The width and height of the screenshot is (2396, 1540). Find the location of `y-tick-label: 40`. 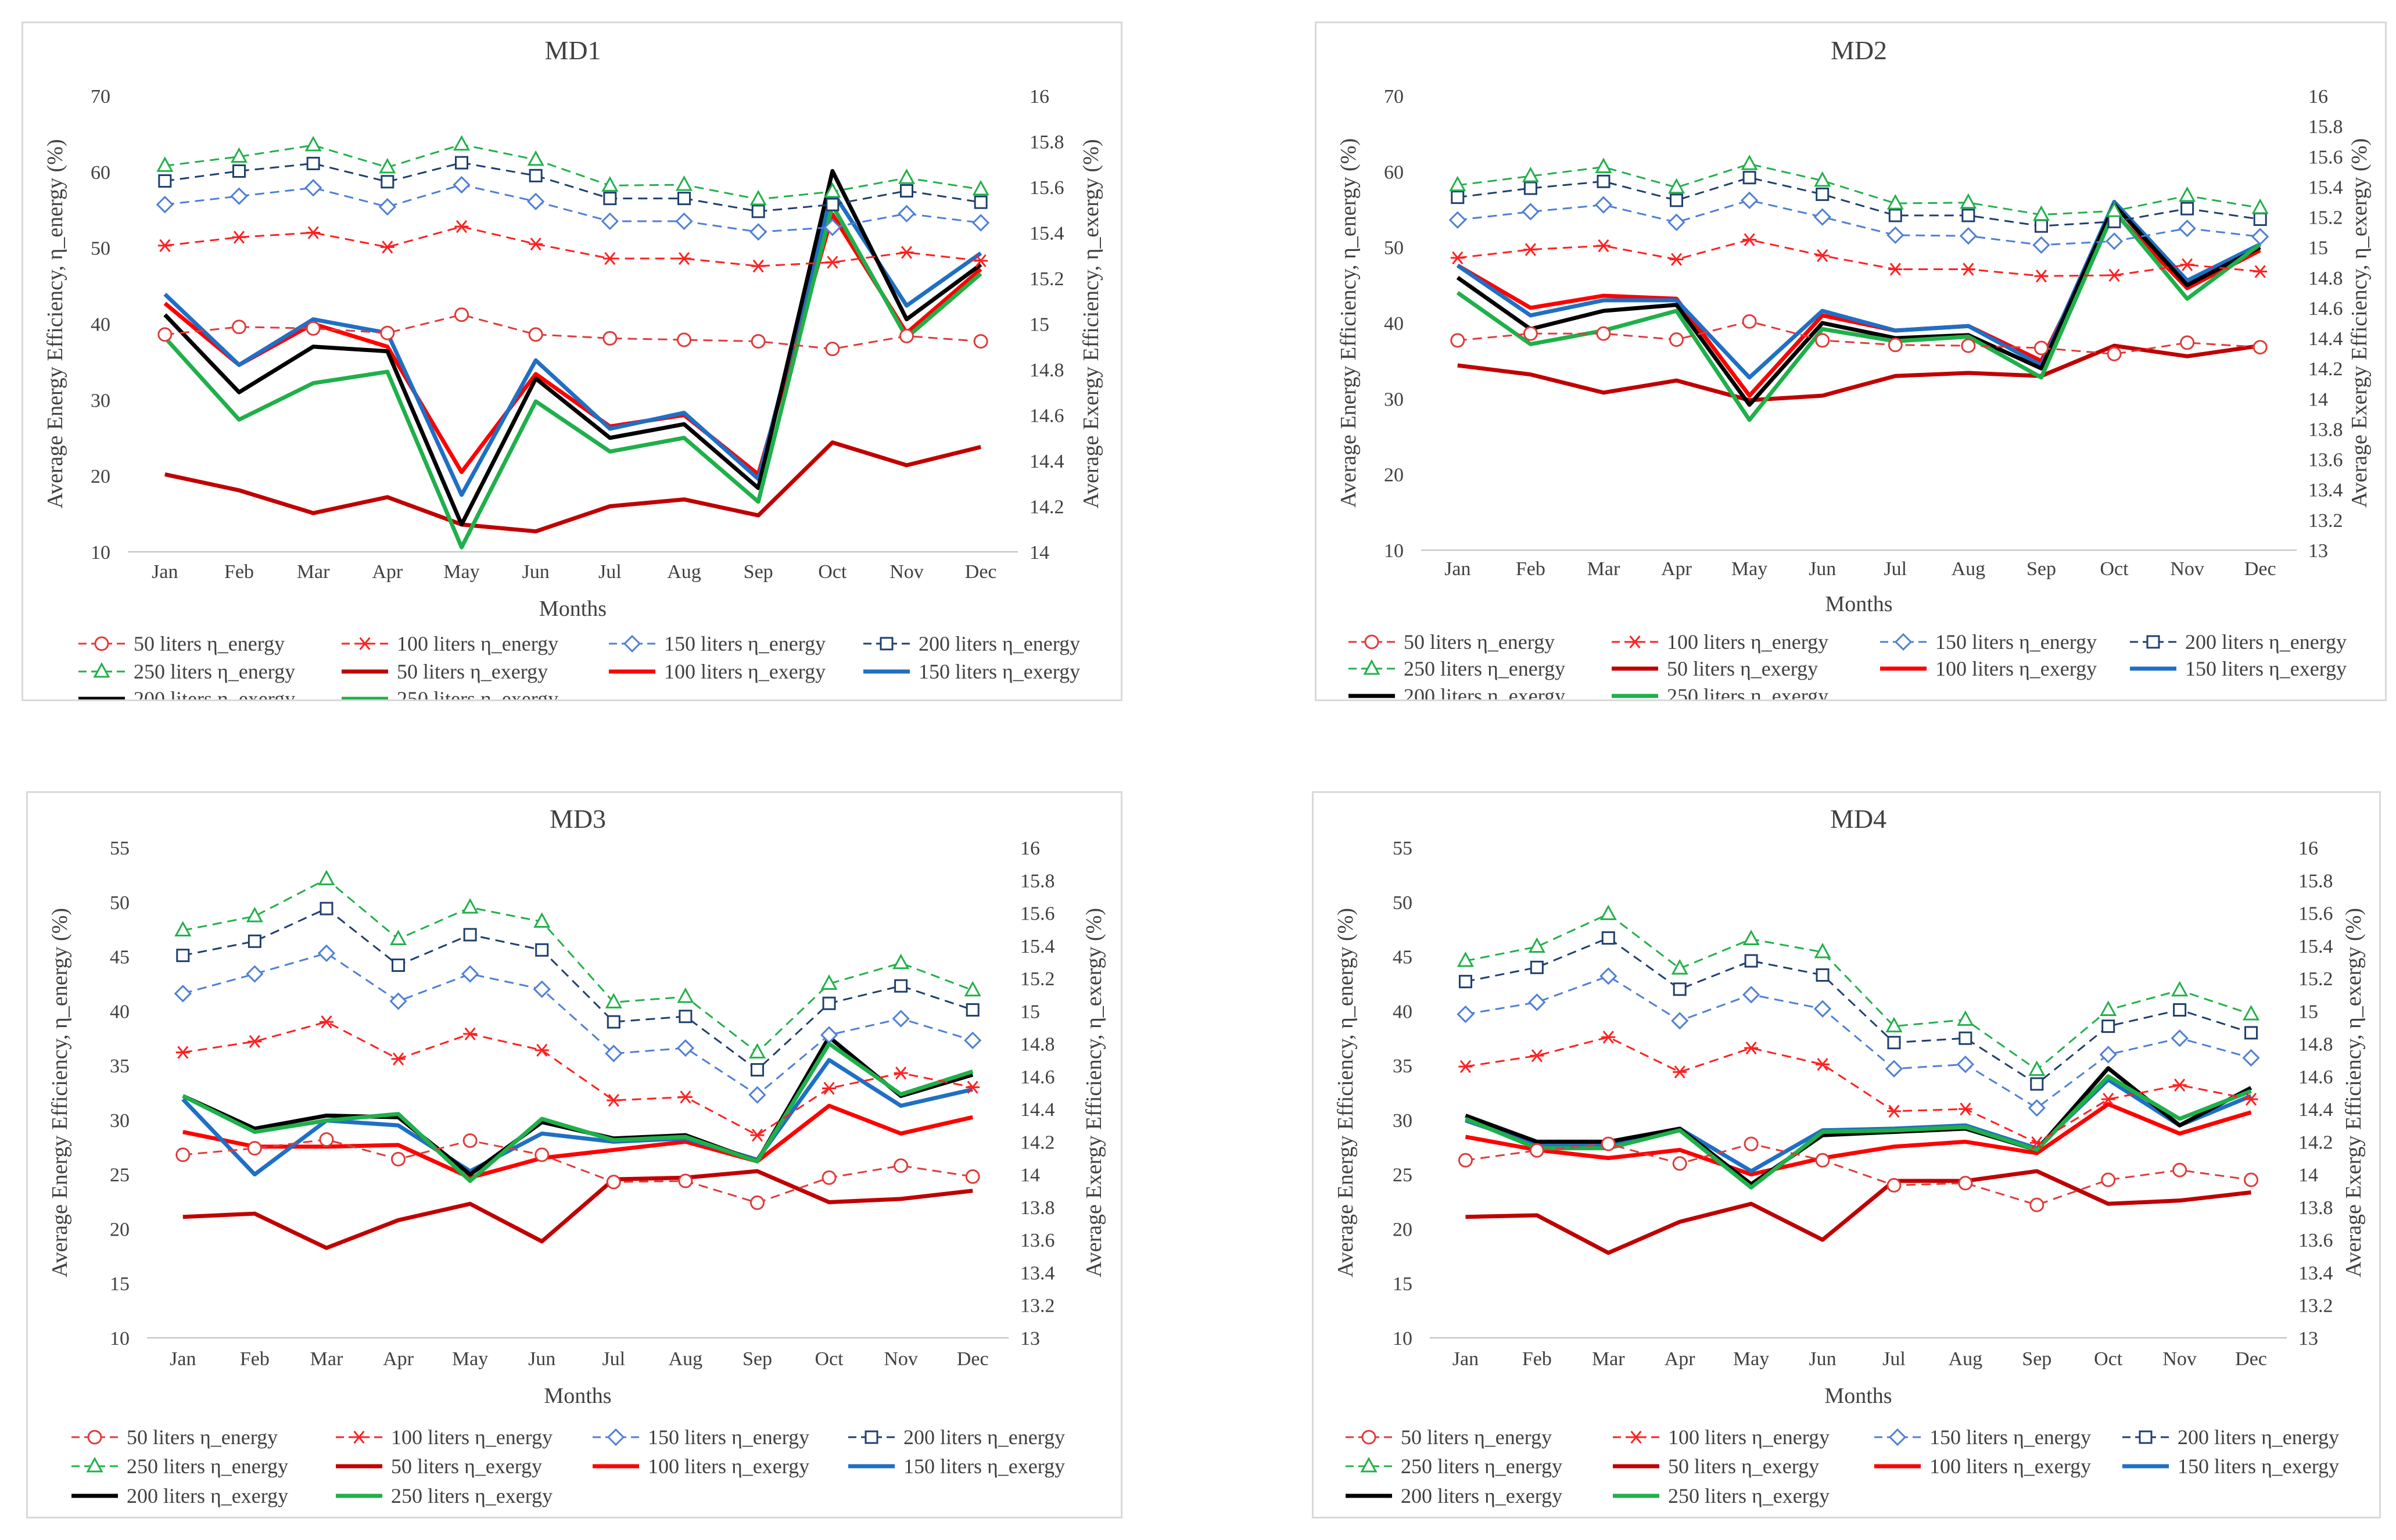

y-tick-label: 40 is located at coordinates (1394, 324).